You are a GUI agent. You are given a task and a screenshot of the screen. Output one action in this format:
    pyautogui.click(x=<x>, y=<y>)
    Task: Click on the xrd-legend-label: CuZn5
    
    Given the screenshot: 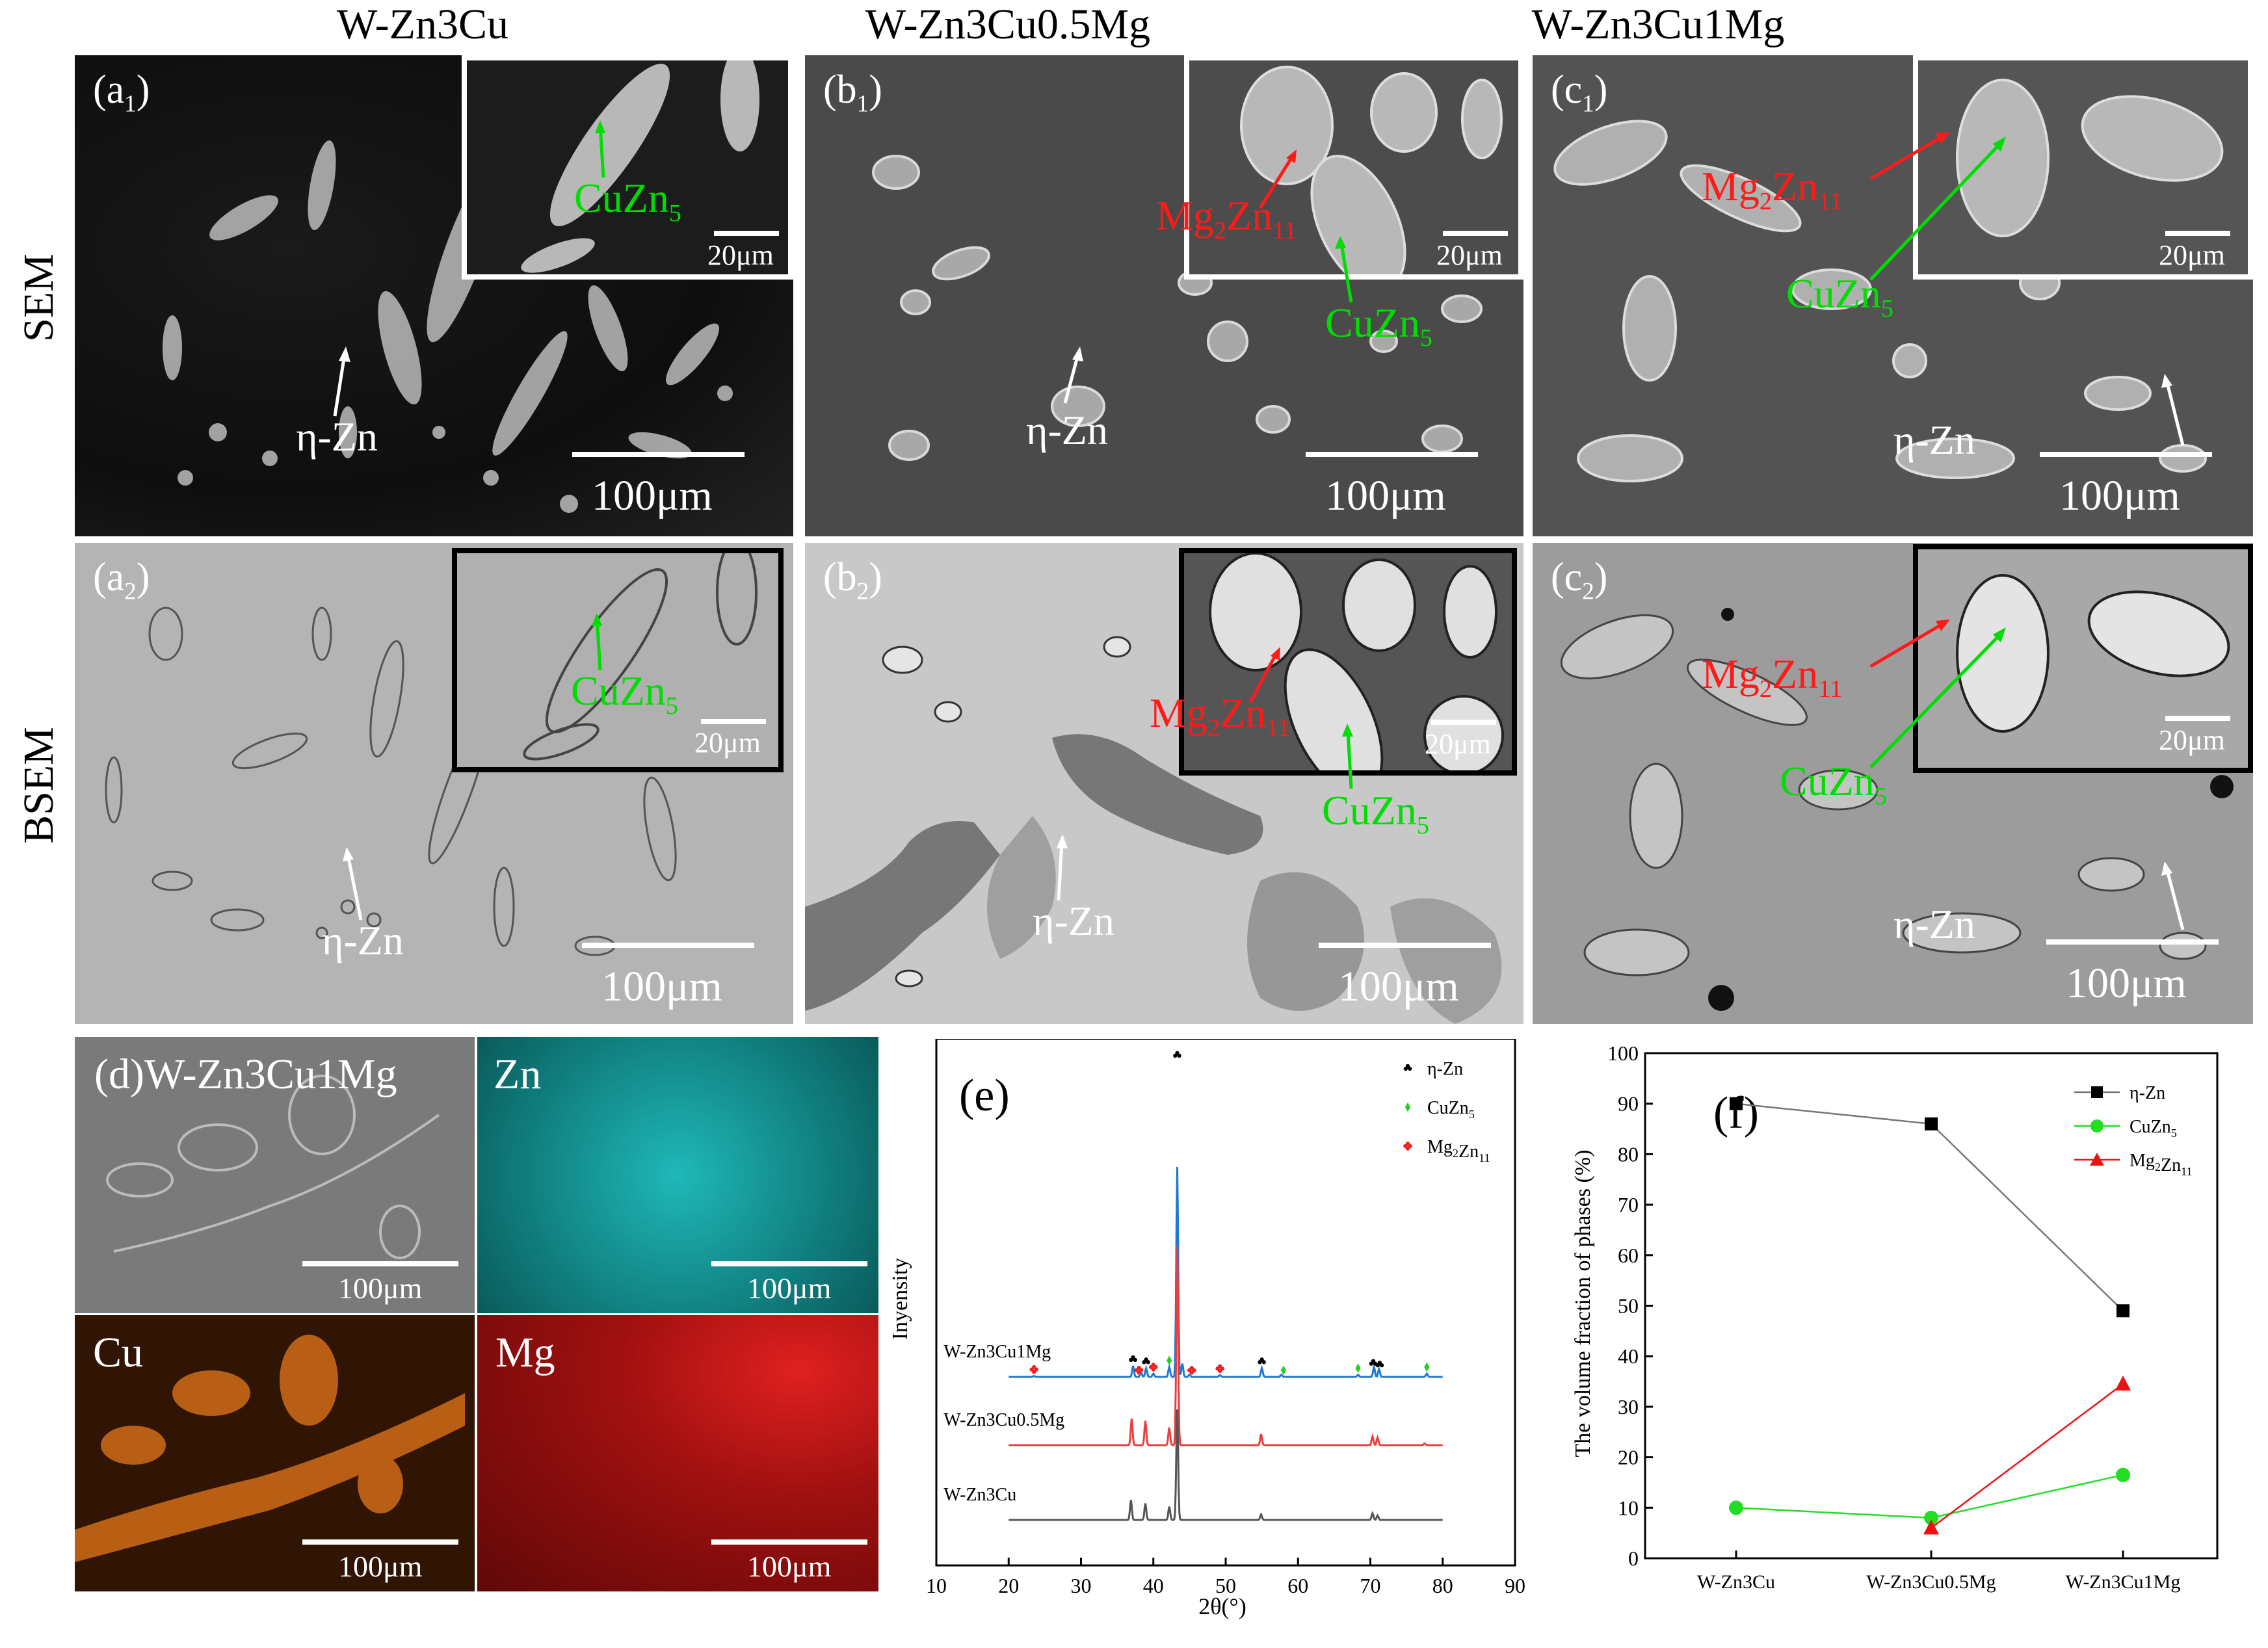 What is the action you would take?
    pyautogui.click(x=1451, y=1109)
    